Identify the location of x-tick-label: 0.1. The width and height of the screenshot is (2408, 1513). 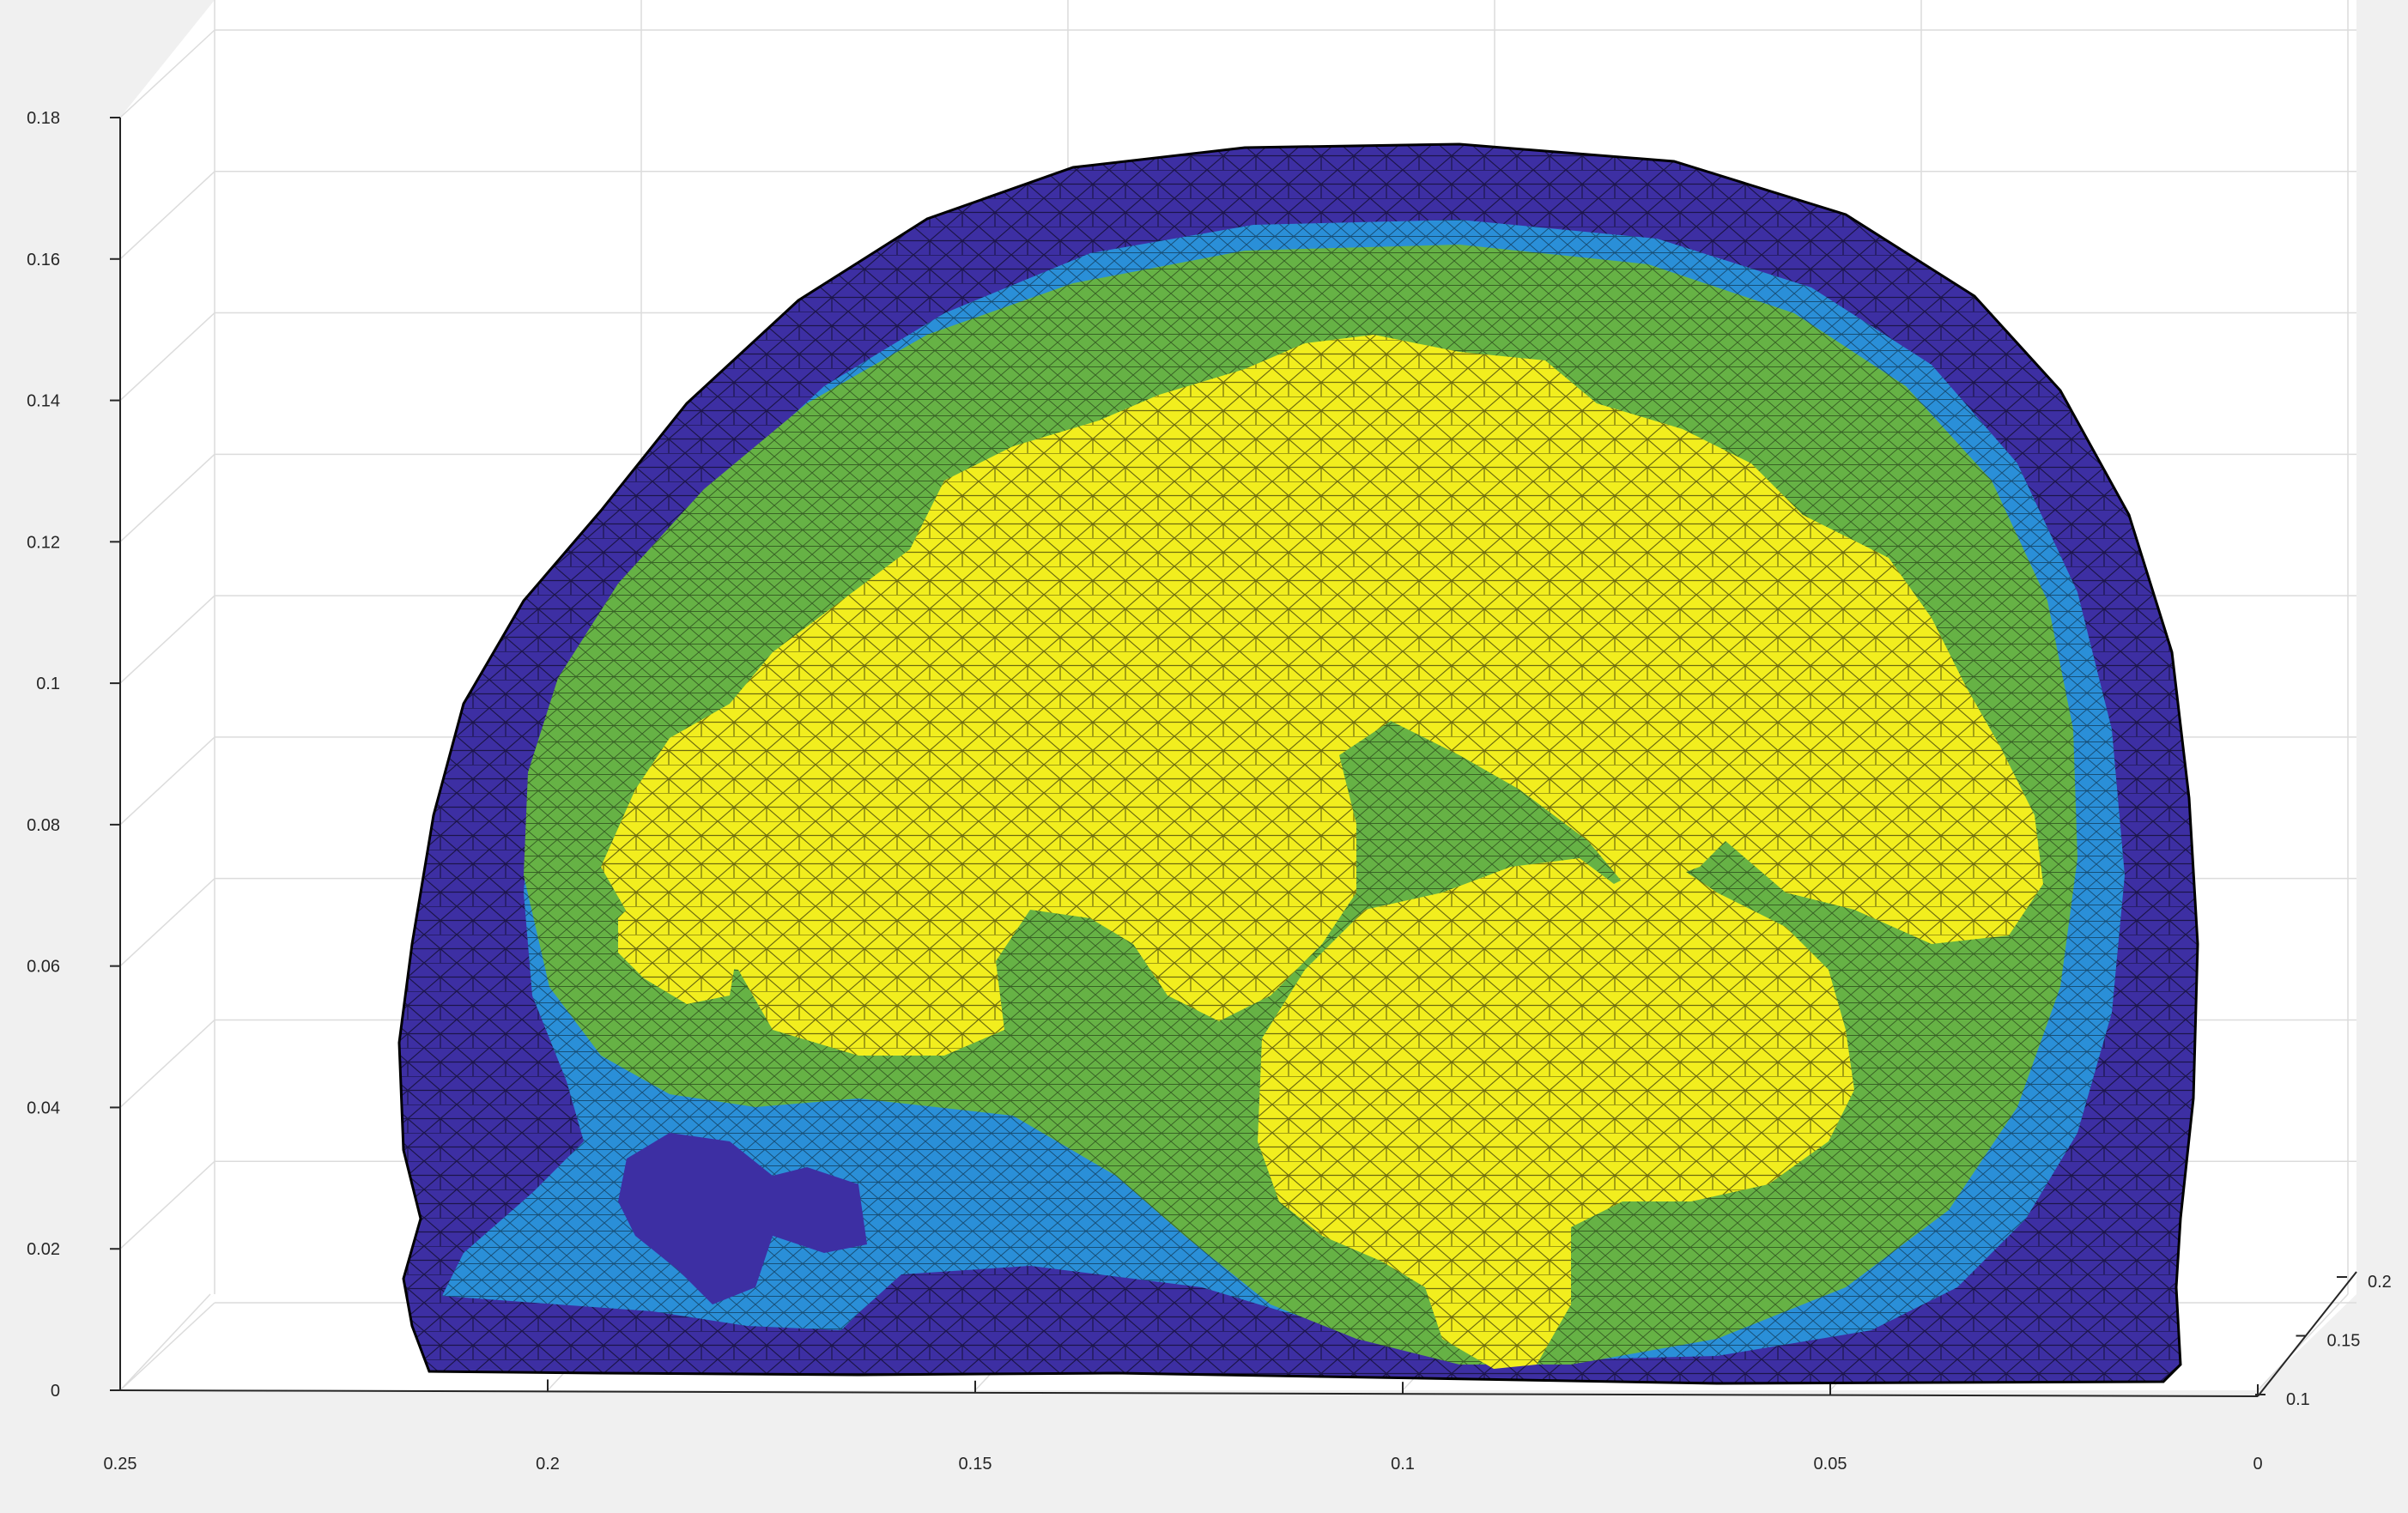
(1403, 1464).